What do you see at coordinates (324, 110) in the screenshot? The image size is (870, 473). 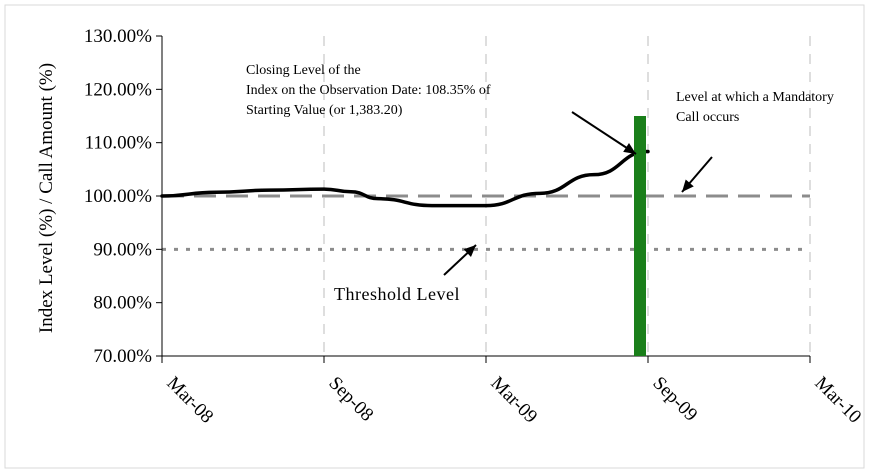 I see `closing-annotation-line: Starting Value (or 1,383.20)` at bounding box center [324, 110].